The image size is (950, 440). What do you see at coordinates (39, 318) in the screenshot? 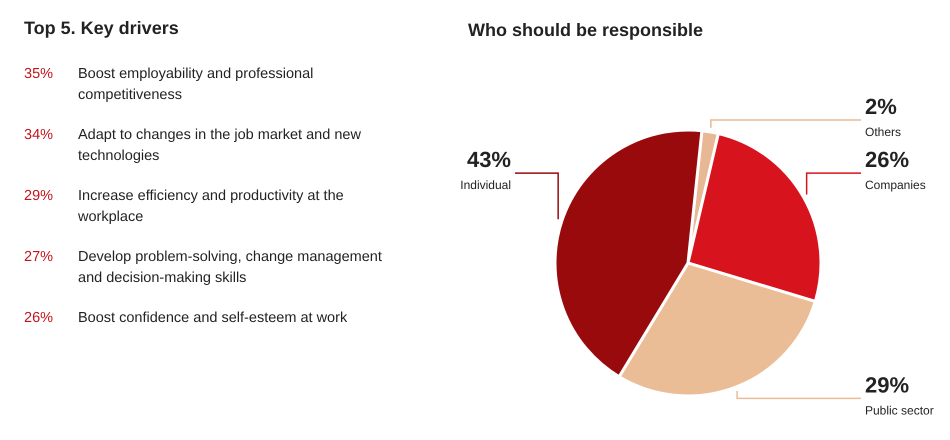
I see `text: 26%` at bounding box center [39, 318].